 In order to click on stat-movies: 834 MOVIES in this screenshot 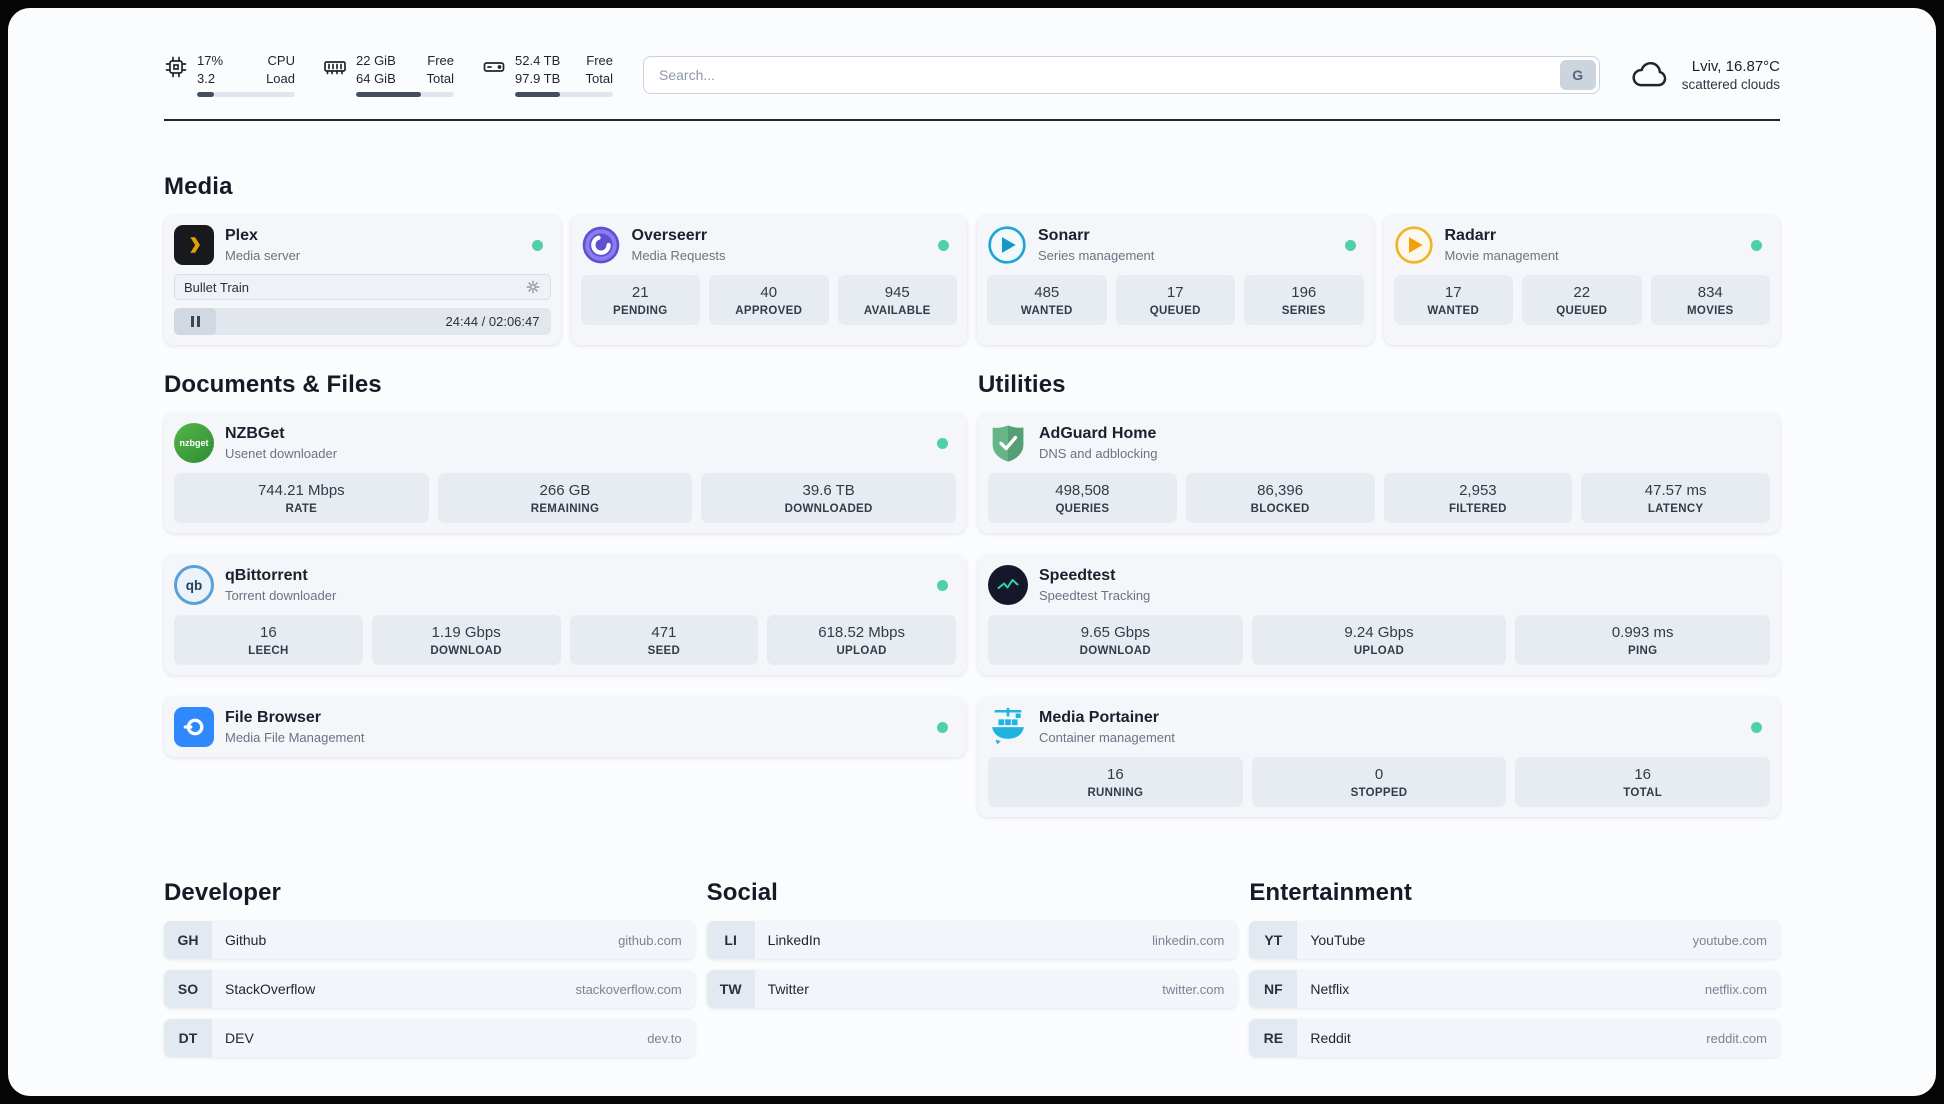, I will do `click(1710, 300)`.